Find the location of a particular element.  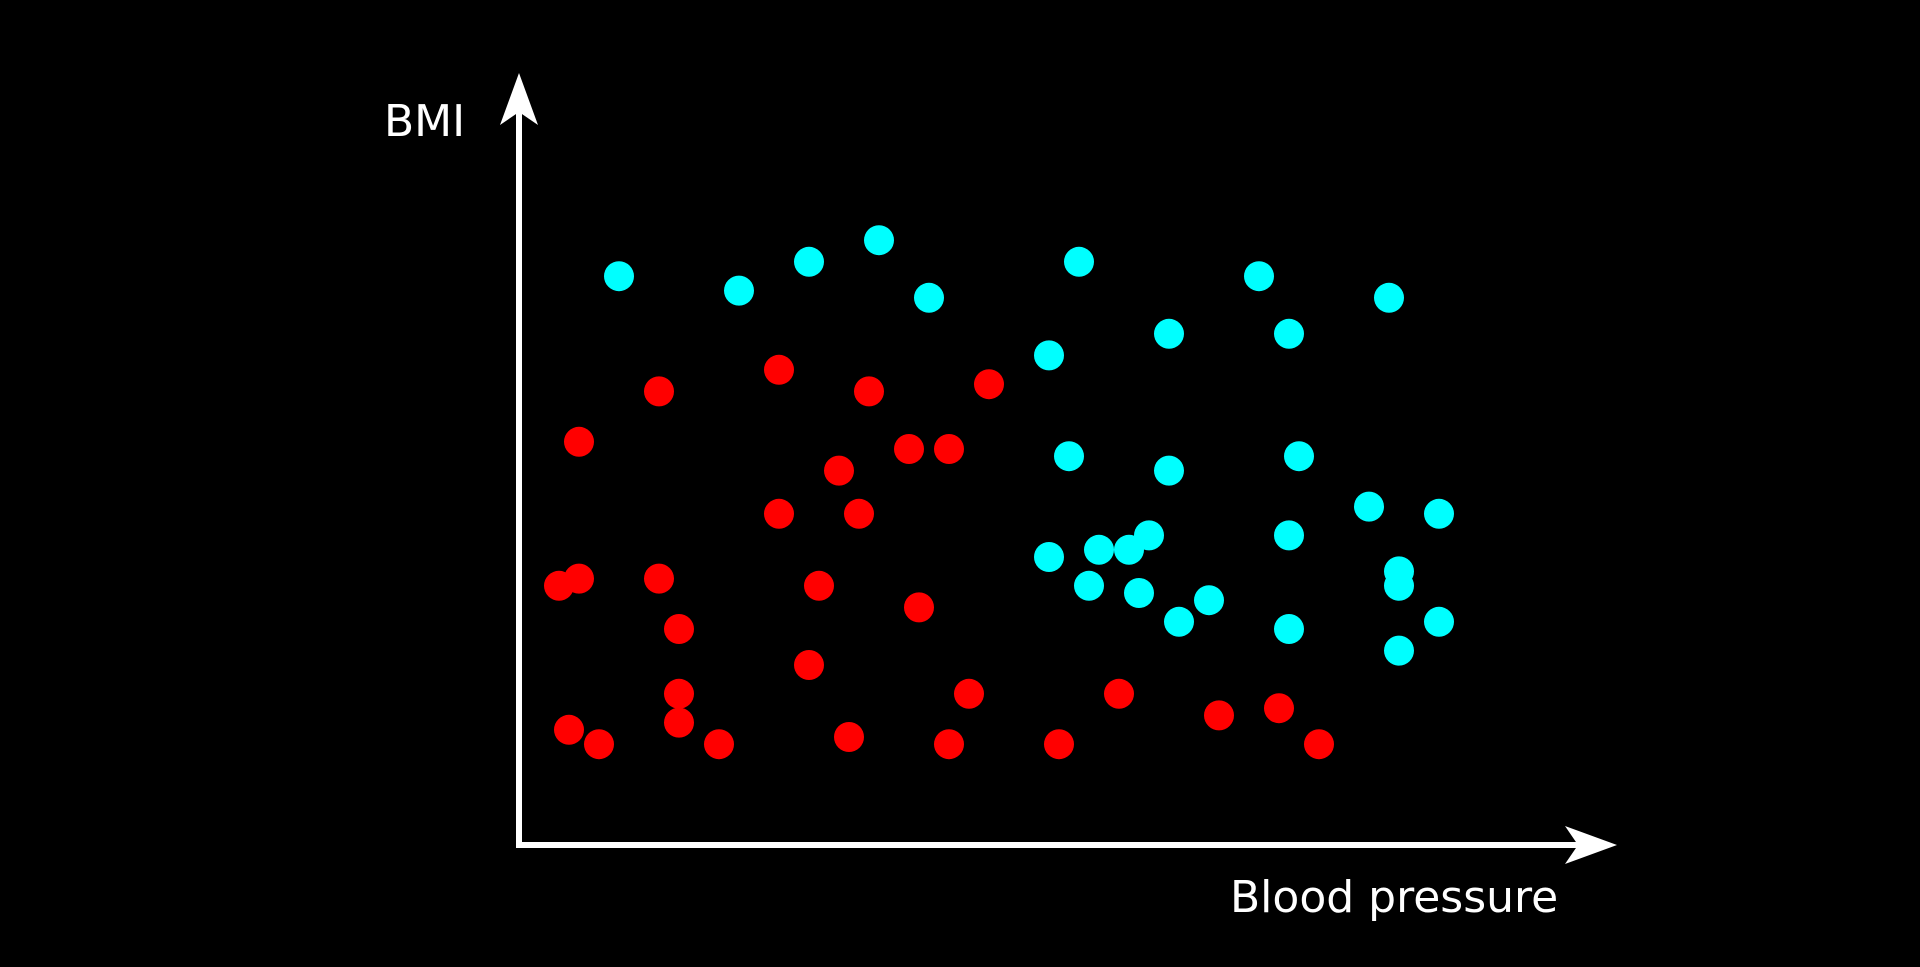

x-axis-label: Blood pressure is located at coordinates (1394, 897).